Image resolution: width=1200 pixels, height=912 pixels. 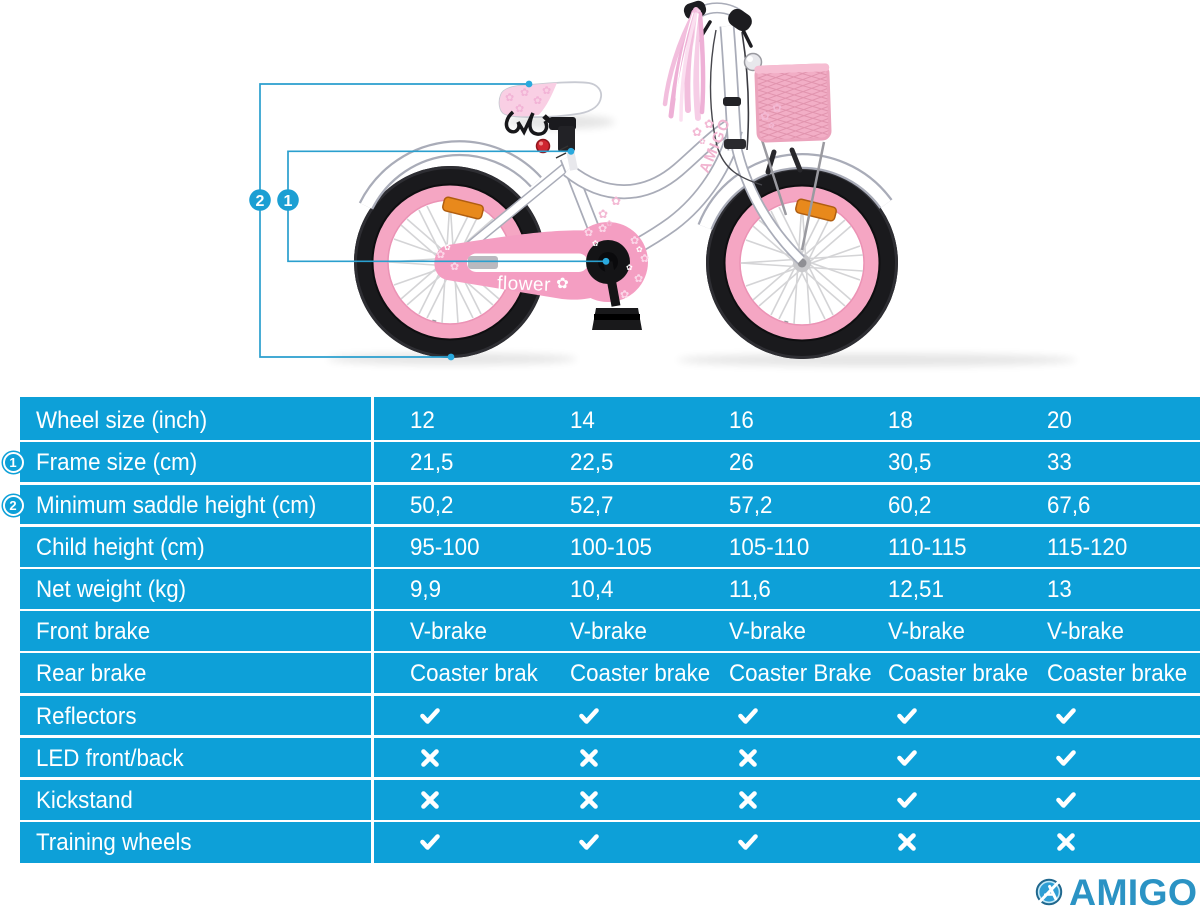 What do you see at coordinates (288, 201) in the screenshot?
I see `svg-text: 1` at bounding box center [288, 201].